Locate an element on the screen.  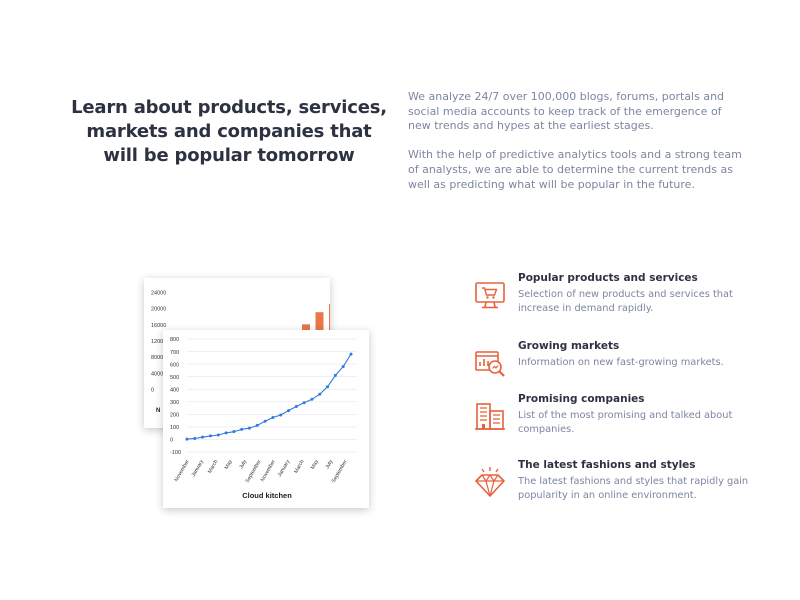
x-axis-title: Cloud kitchen is located at coordinates (267, 495).